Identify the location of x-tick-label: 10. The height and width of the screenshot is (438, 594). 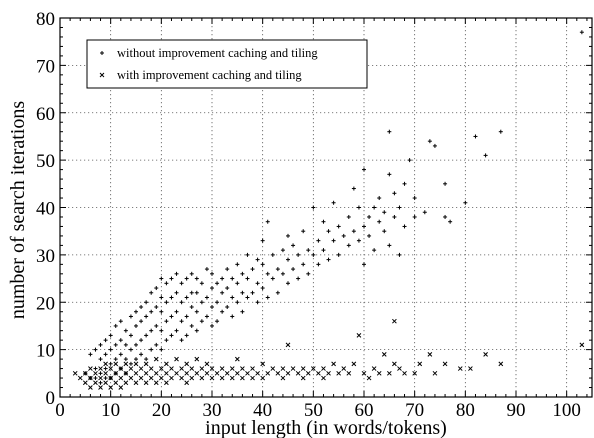
(110, 410).